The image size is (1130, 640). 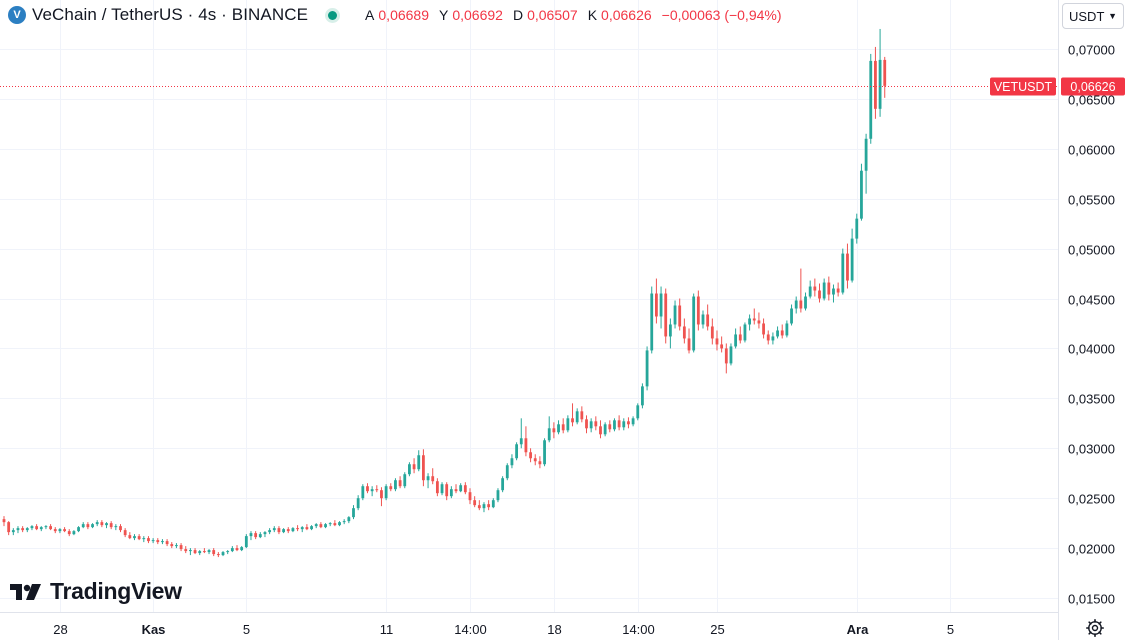 I want to click on last-price-tag: VETUSDT 0,06626, so click(x=1057, y=86).